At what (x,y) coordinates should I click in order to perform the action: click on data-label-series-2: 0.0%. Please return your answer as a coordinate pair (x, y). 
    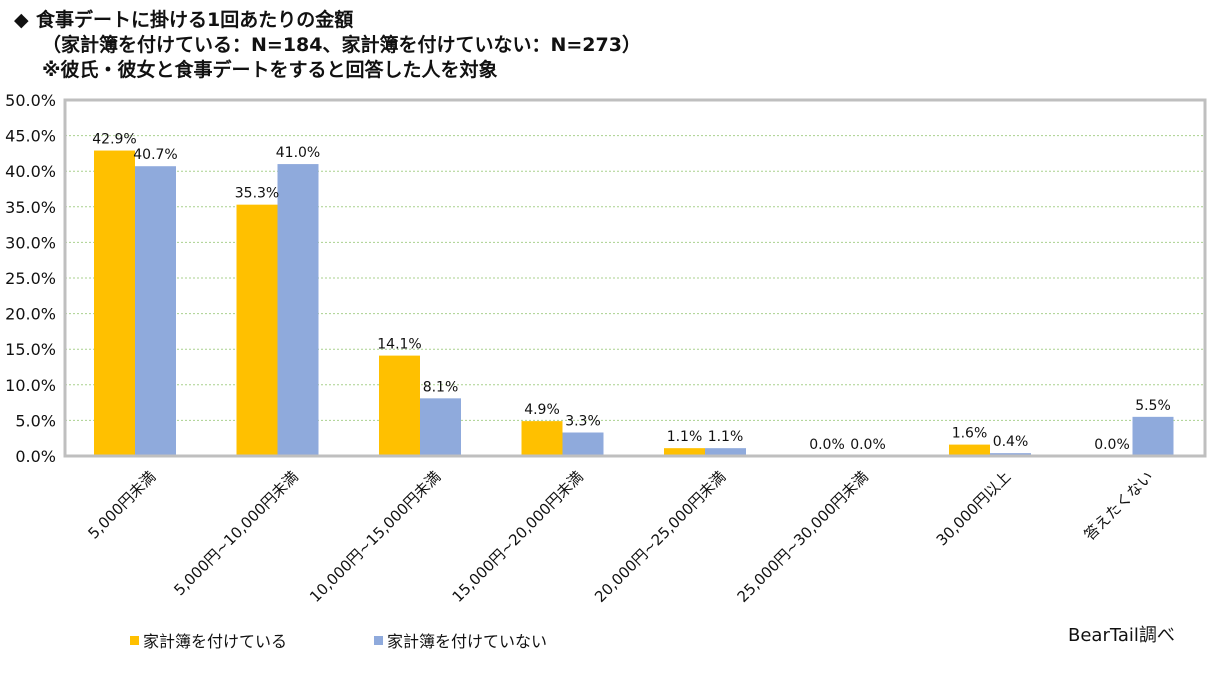
    Looking at the image, I should click on (868, 445).